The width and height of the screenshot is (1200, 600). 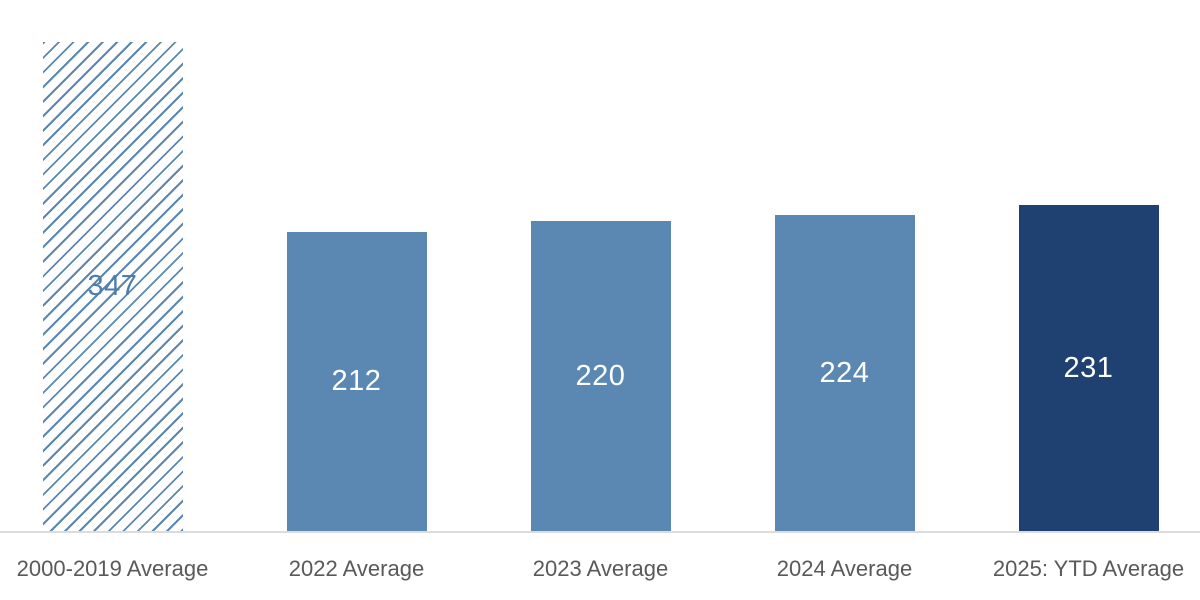 I want to click on bar-value-label: 220, so click(x=600, y=375).